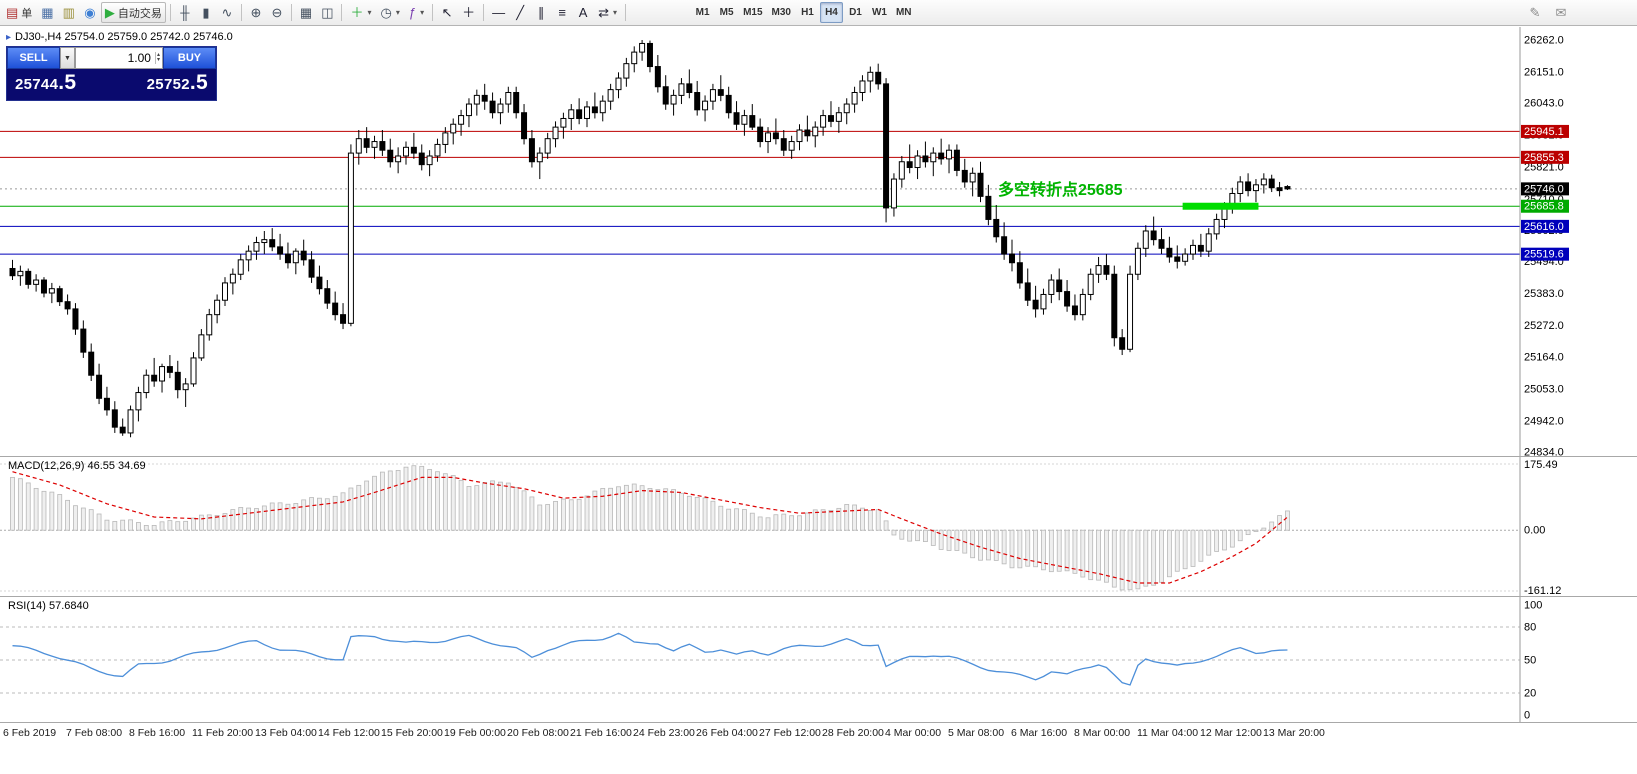  I want to click on fibonacci-icon: ≡, so click(562, 12).